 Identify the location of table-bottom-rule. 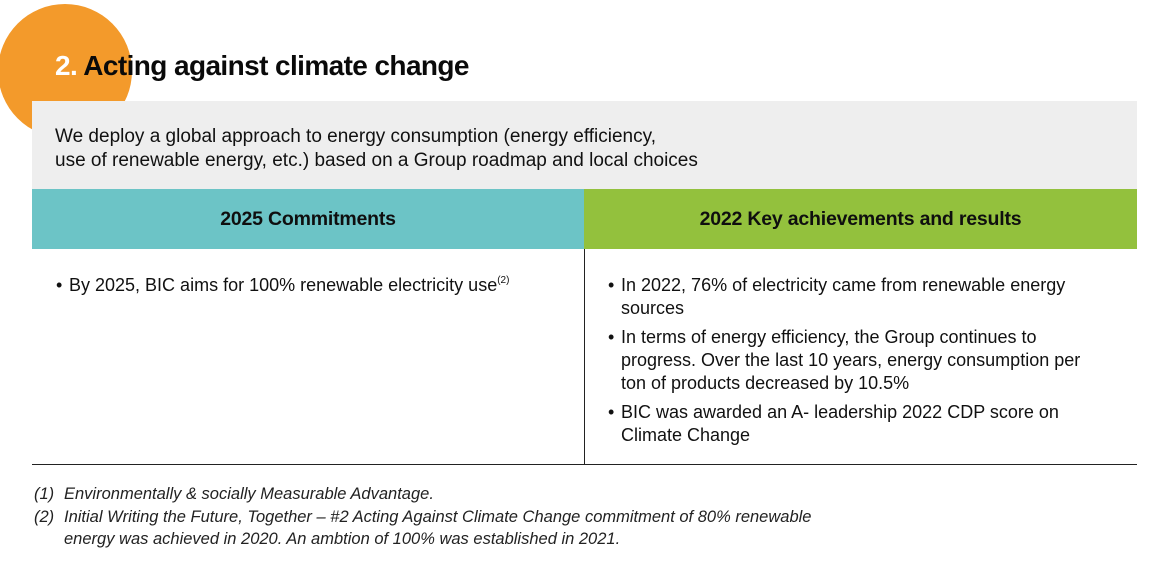
(584, 464).